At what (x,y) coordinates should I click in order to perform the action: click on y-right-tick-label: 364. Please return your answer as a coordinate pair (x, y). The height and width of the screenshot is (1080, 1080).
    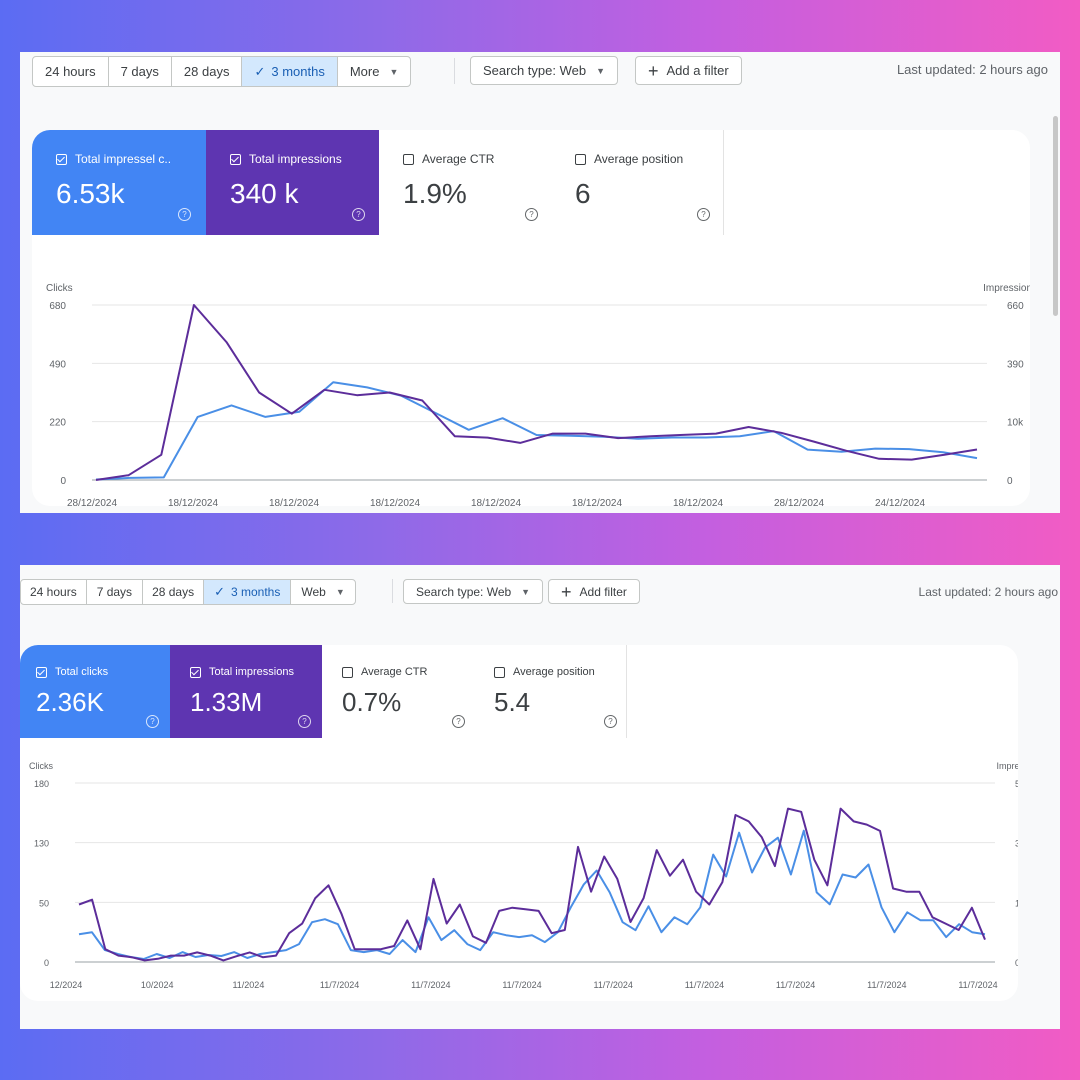
    Looking at the image, I should click on (1016, 844).